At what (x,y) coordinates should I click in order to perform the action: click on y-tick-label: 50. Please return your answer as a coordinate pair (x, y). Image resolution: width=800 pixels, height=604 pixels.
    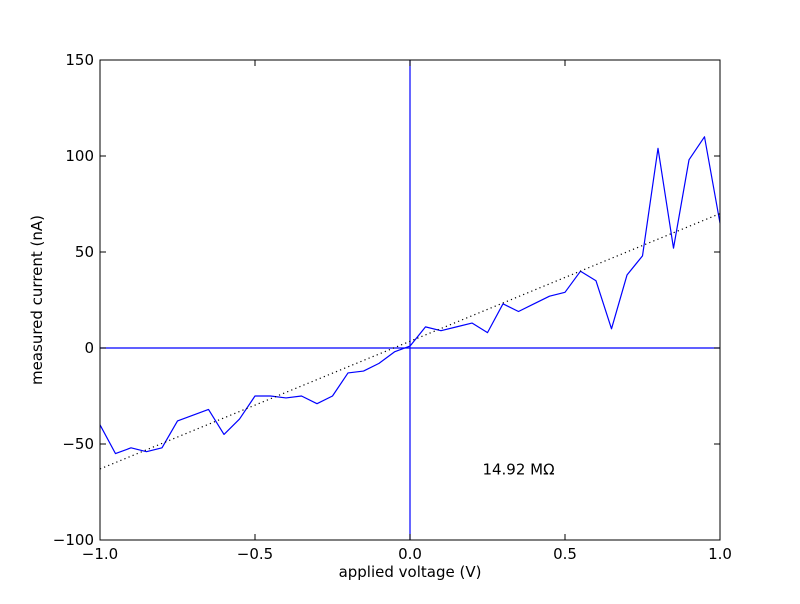
    Looking at the image, I should click on (84, 252).